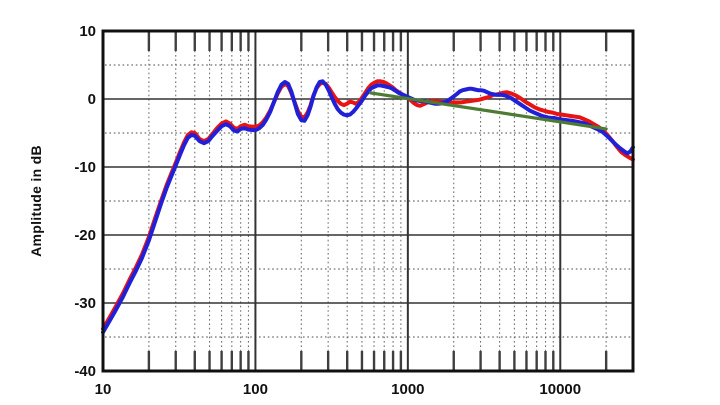  What do you see at coordinates (85, 235) in the screenshot?
I see `y-tick-label: -20` at bounding box center [85, 235].